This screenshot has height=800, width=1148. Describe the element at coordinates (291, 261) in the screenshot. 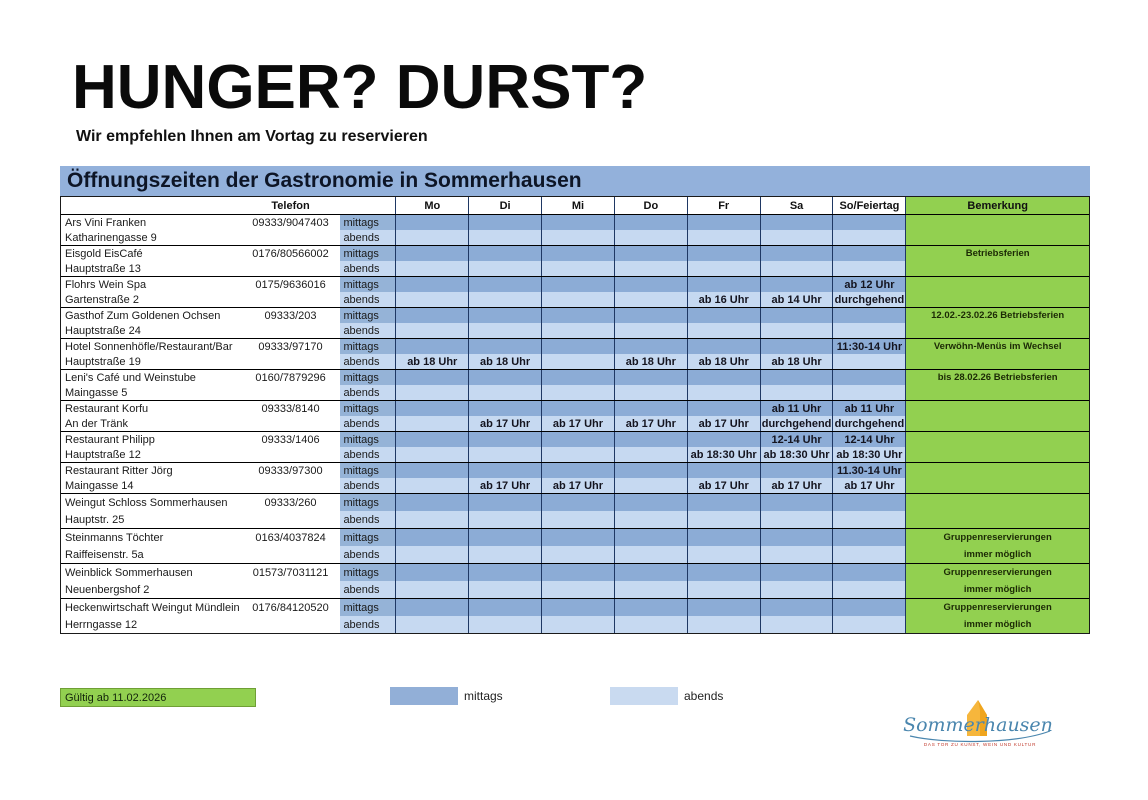

I see `phone-column: 0176/80566002` at that location.